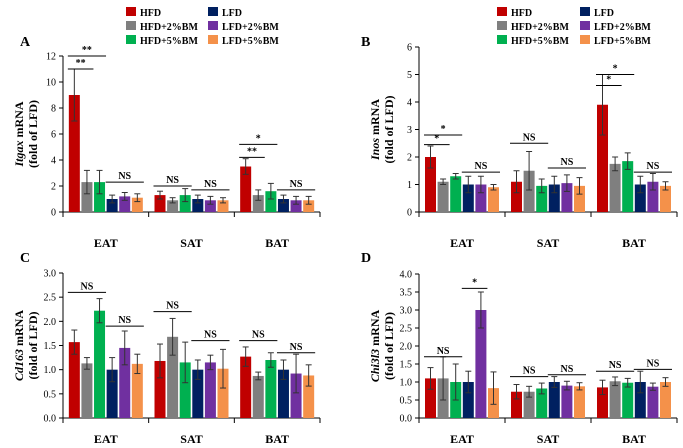 This screenshot has height=448, width=683. I want to click on y-axis-label: Inos mRNA, so click(375, 130).